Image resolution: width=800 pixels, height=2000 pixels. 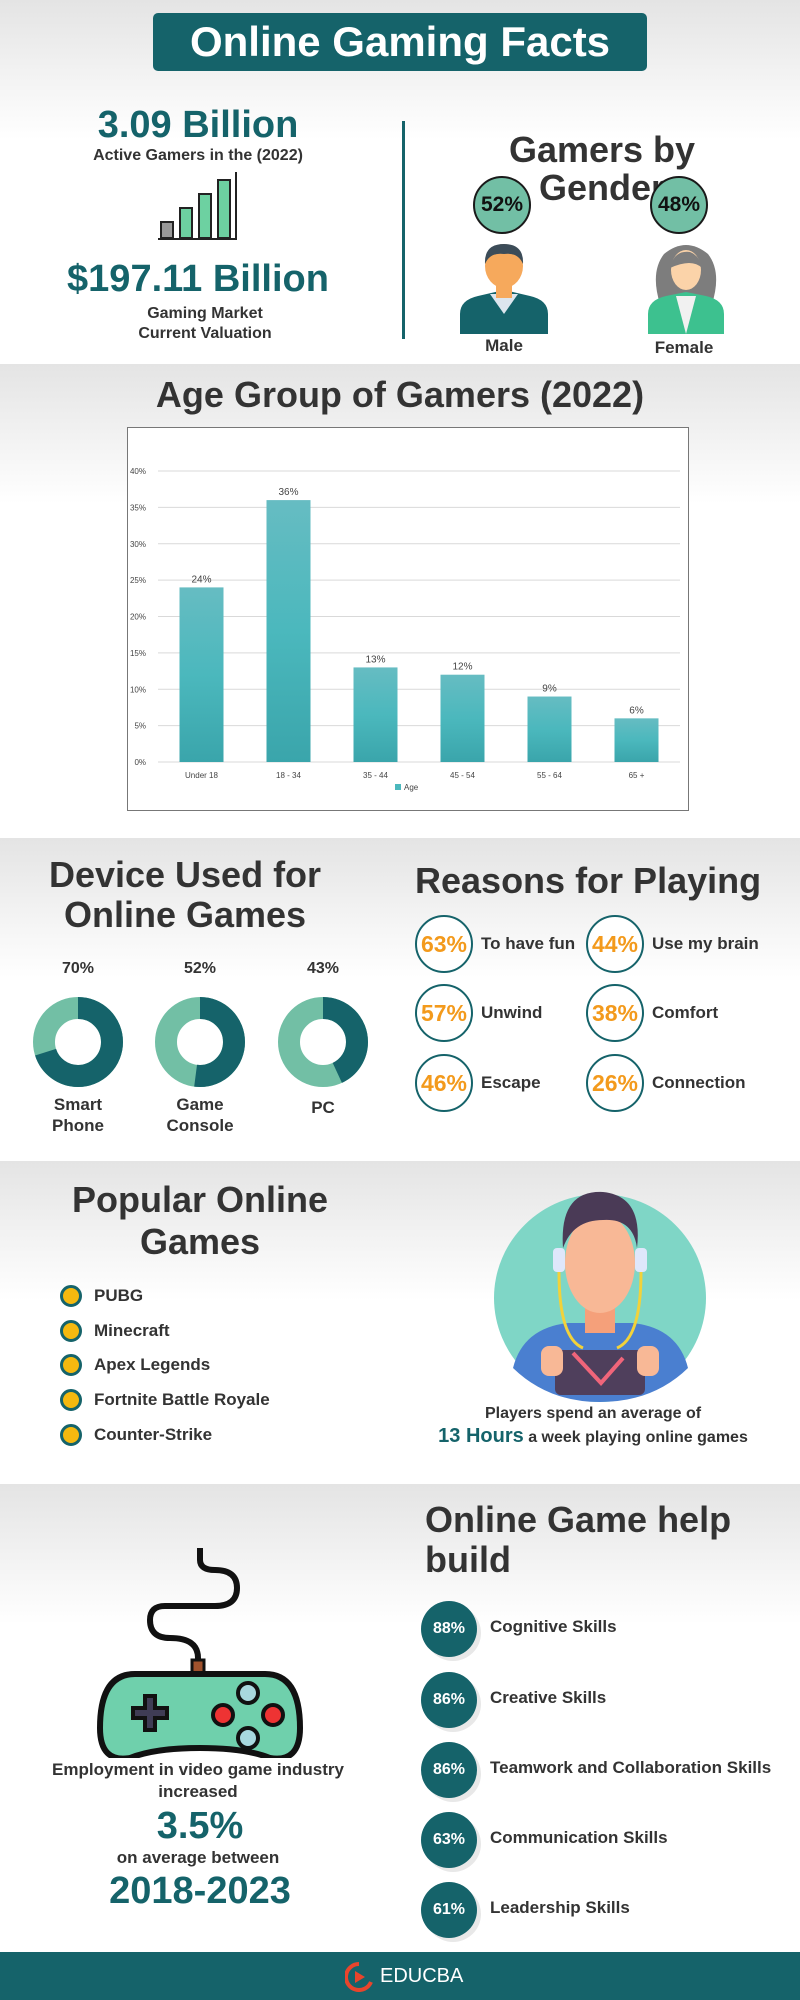 What do you see at coordinates (198, 1791) in the screenshot?
I see `employment-line-2: increased` at bounding box center [198, 1791].